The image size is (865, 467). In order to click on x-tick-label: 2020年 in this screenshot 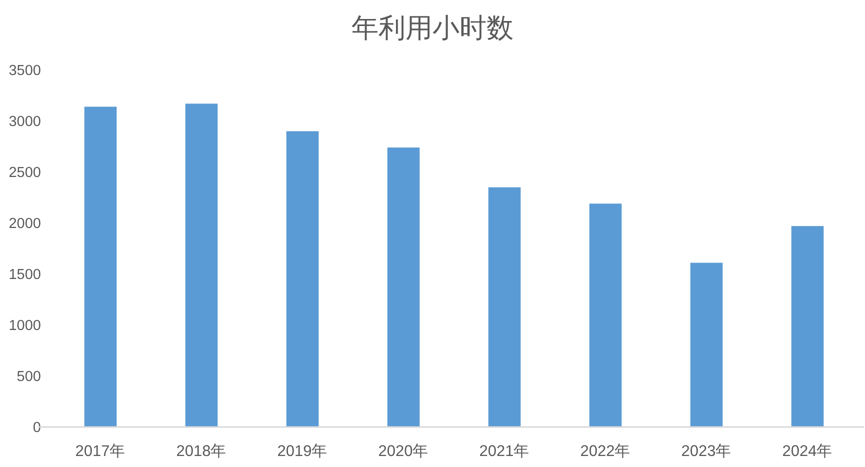, I will do `click(403, 451)`.